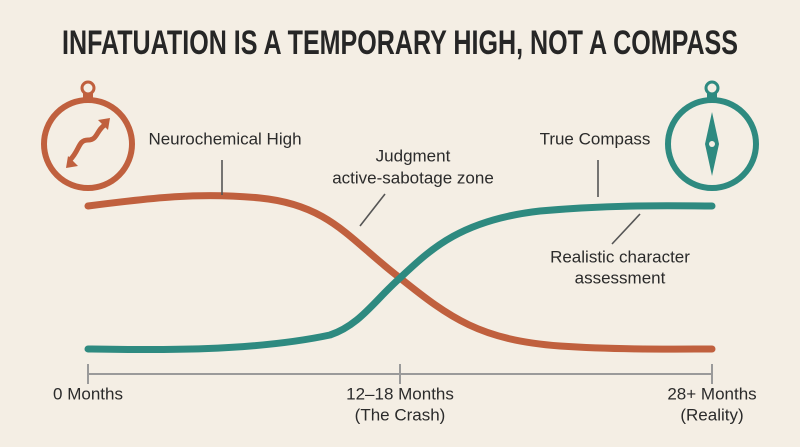 This screenshot has width=800, height=447. Describe the element at coordinates (400, 414) in the screenshot. I see `timeline-sublabel: (The Crash)` at that location.